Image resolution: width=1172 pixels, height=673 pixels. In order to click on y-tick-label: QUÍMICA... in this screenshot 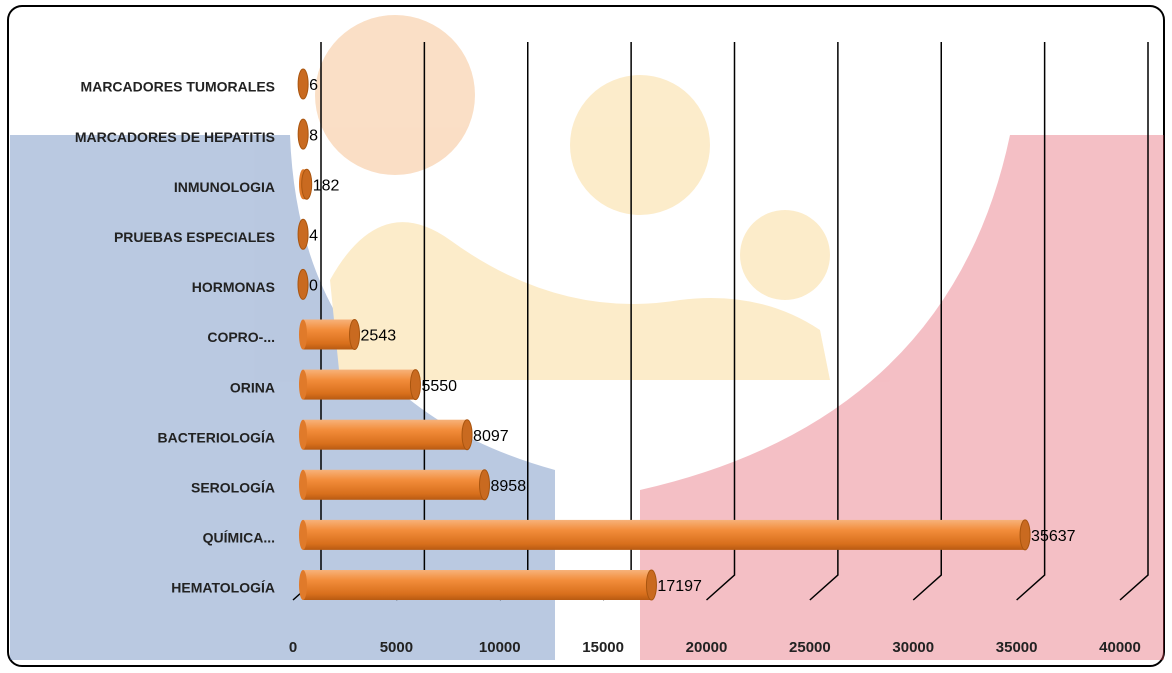, I will do `click(239, 538)`.